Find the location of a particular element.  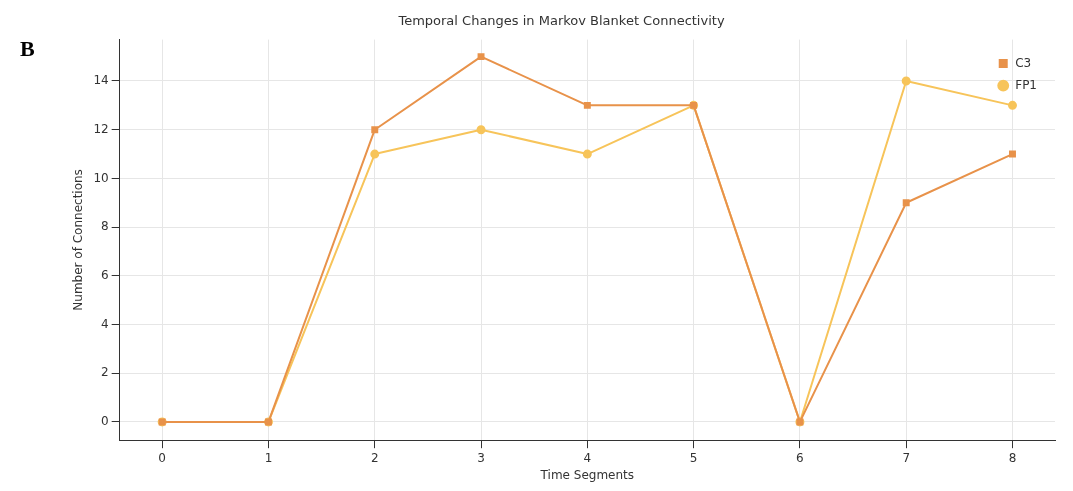

y-tick-label: 2 is located at coordinates (105, 372).